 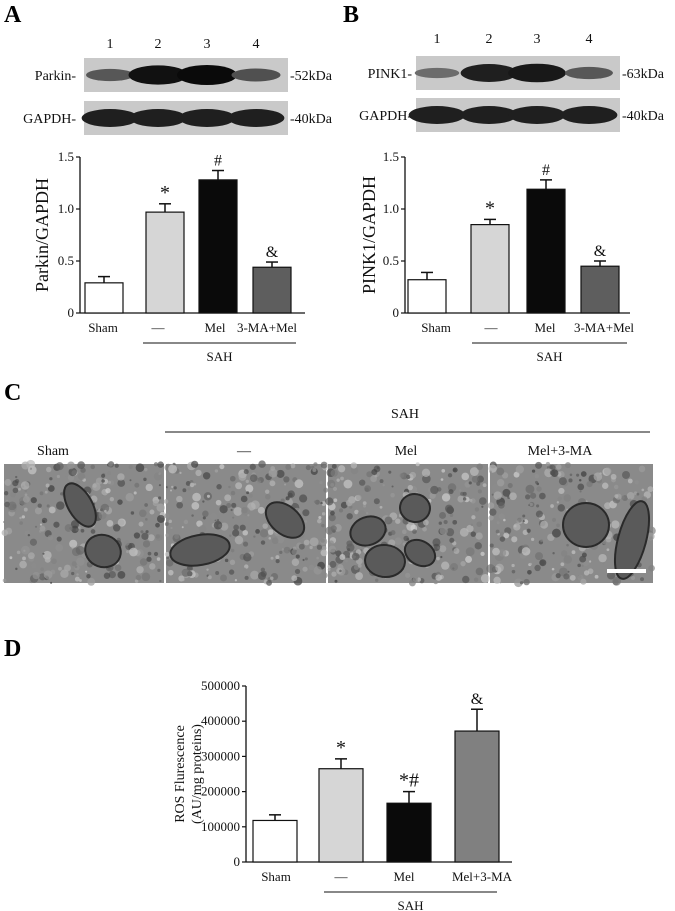 I want to click on western-blot-b: 1 2 3 4 PINK1- -63kDa GAPDH- -40kDa, so click(x=512, y=82).